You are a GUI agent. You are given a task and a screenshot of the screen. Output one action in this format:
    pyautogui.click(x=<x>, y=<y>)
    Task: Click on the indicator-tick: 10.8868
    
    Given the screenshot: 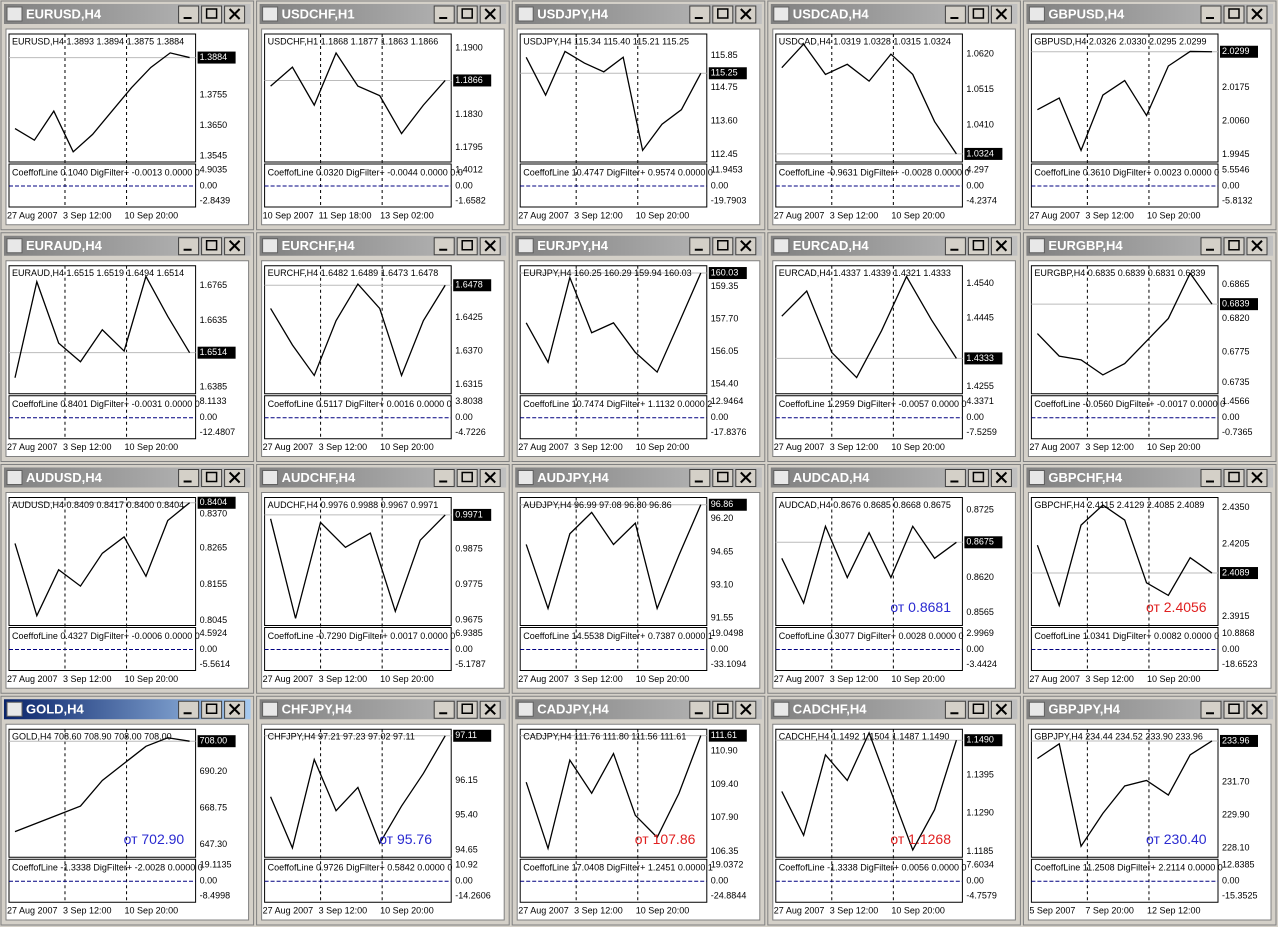 What is the action you would take?
    pyautogui.click(x=1238, y=633)
    